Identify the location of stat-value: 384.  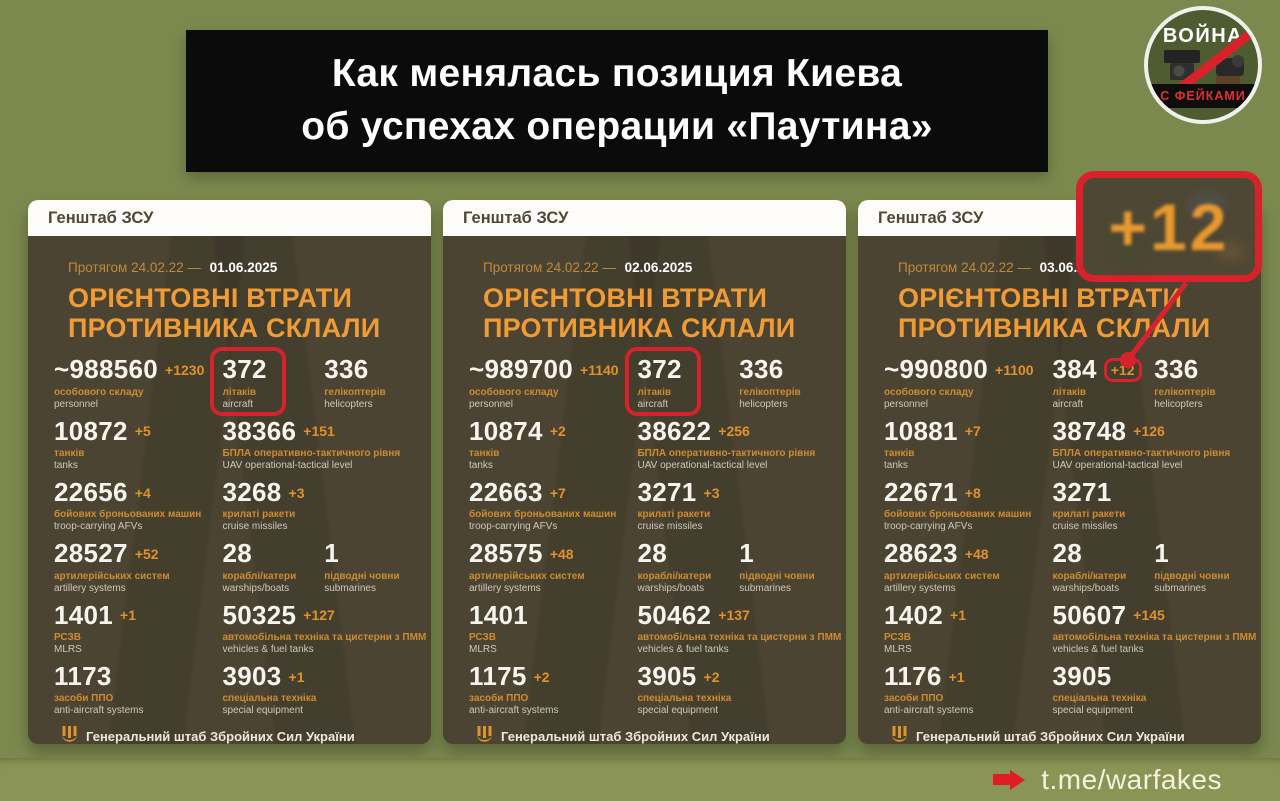
(1074, 369).